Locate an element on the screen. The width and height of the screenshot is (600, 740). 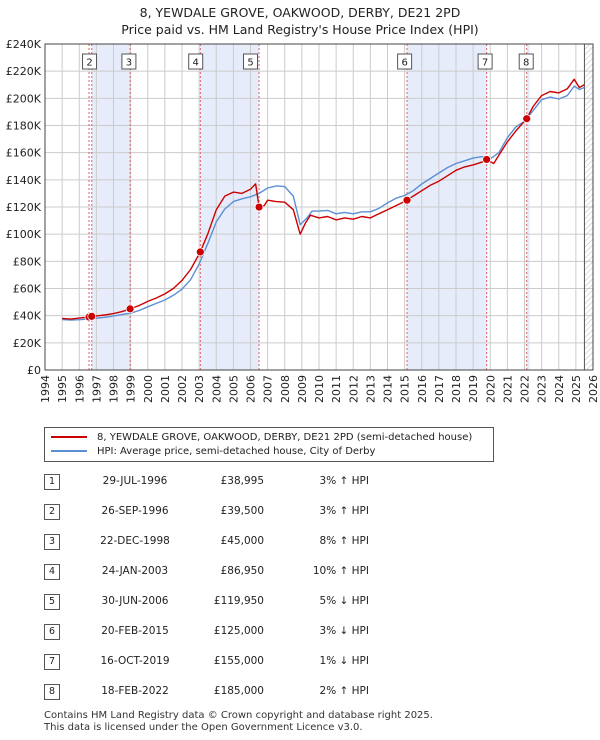
sale-number-badge: 3 is located at coordinates (52, 542).